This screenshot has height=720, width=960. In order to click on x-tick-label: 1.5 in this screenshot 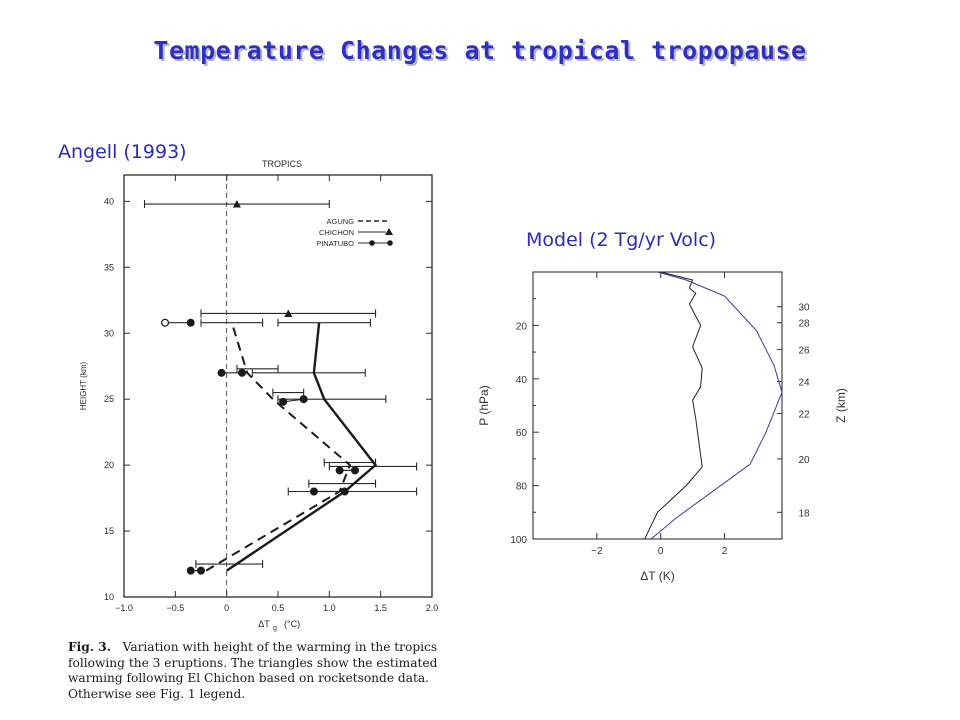, I will do `click(380, 608)`.